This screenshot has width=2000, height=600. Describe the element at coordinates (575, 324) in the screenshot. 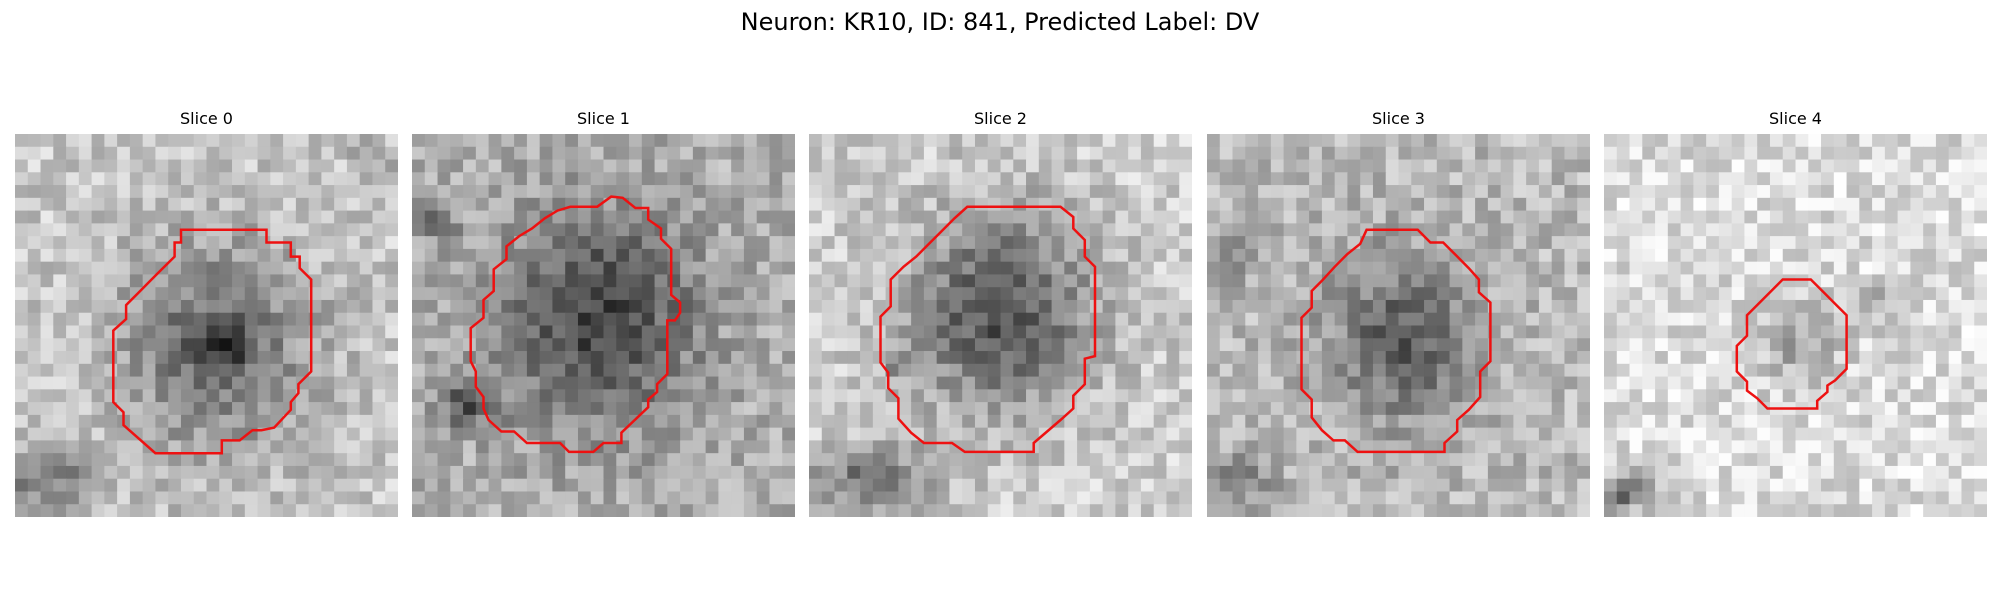

I see `roi-contour` at that location.